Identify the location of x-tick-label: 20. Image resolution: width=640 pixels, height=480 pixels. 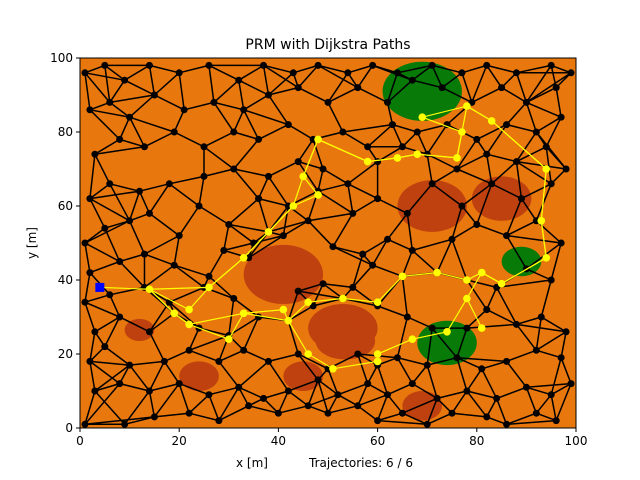
(179, 441).